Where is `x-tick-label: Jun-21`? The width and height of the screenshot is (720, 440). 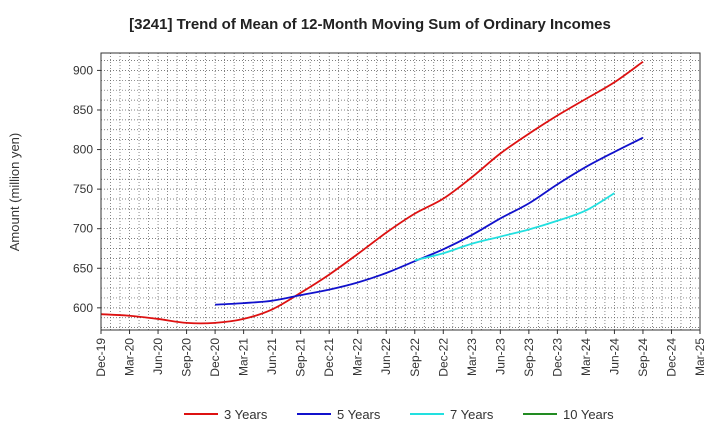 x-tick-label: Jun-21 is located at coordinates (272, 356).